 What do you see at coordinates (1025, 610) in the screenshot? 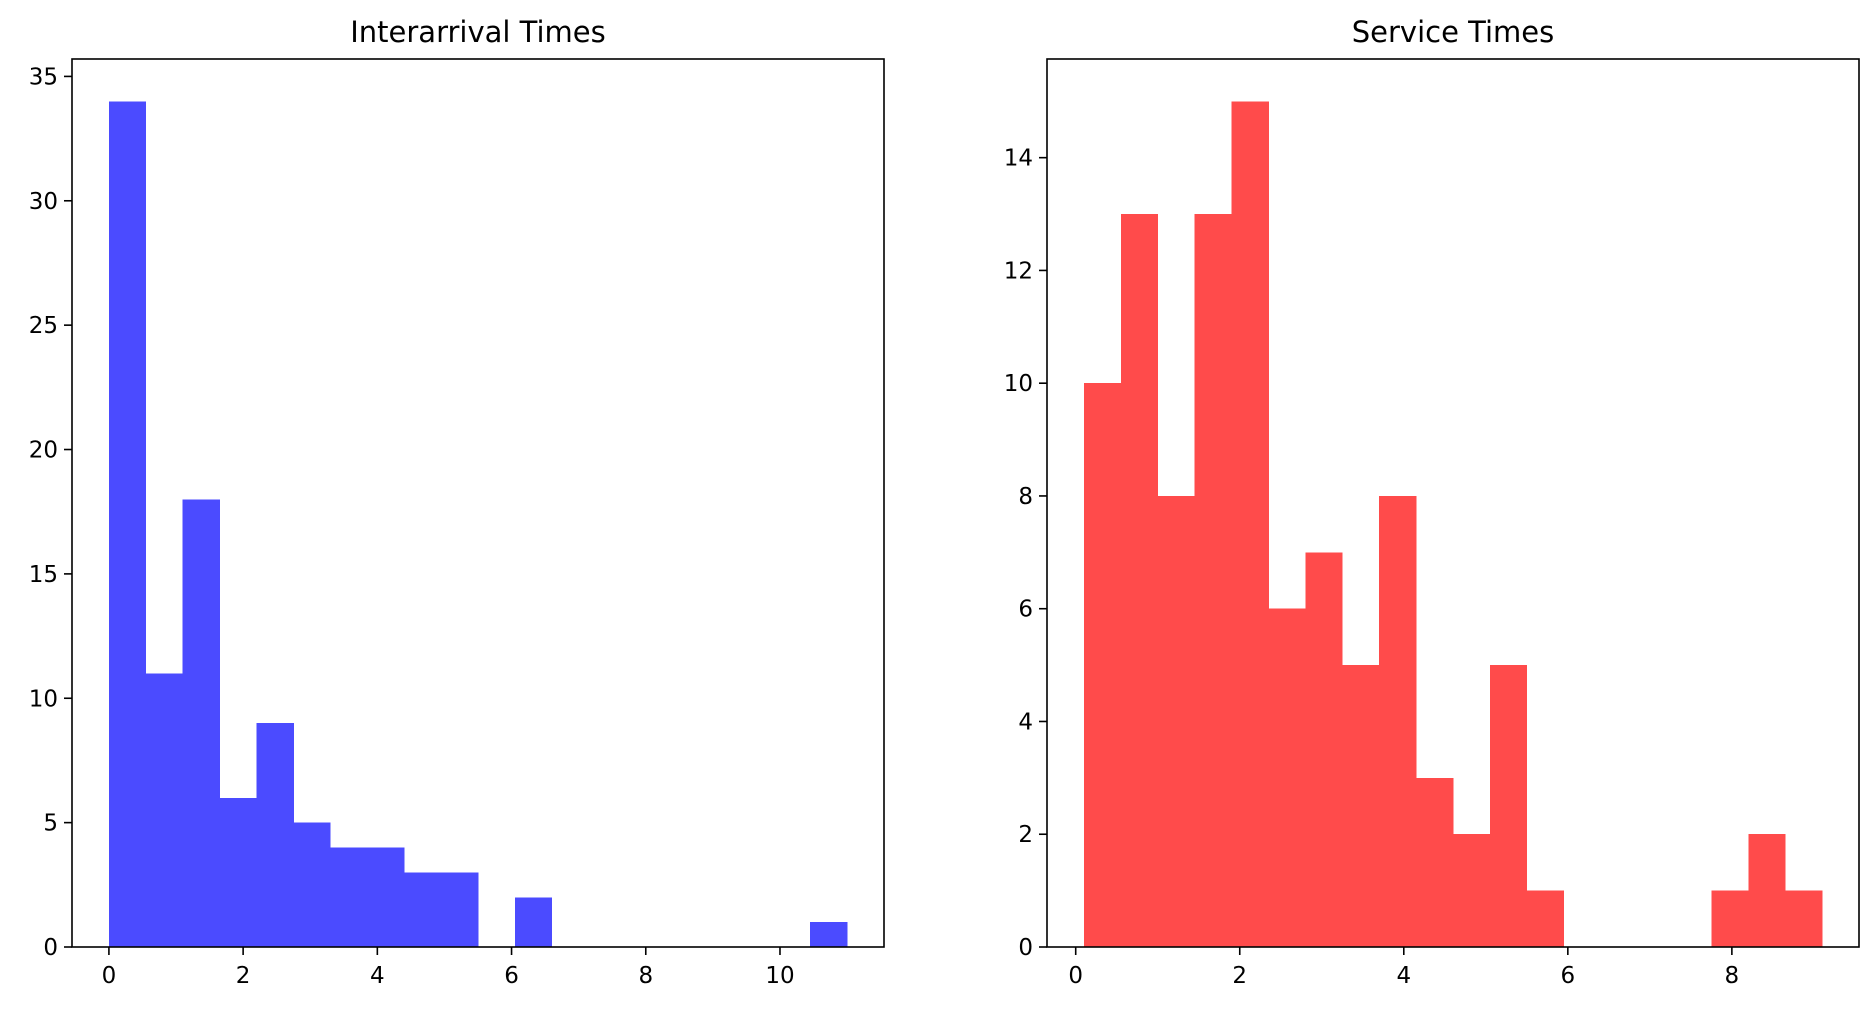
I see `y-tick-label: 6` at bounding box center [1025, 610].